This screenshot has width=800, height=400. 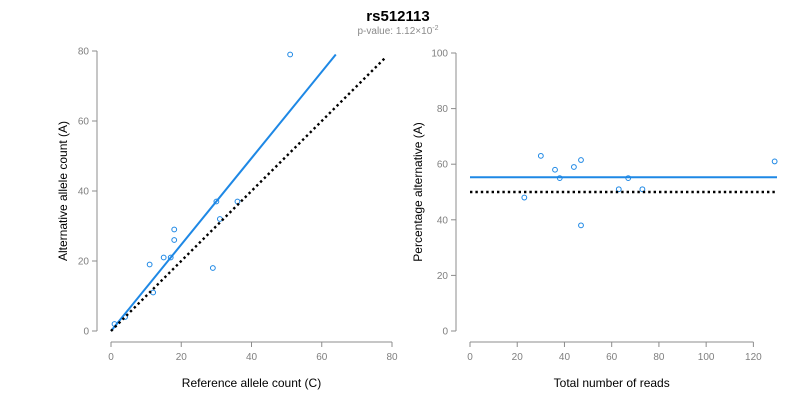 What do you see at coordinates (565, 357) in the screenshot?
I see `right-x-tick-label: 40` at bounding box center [565, 357].